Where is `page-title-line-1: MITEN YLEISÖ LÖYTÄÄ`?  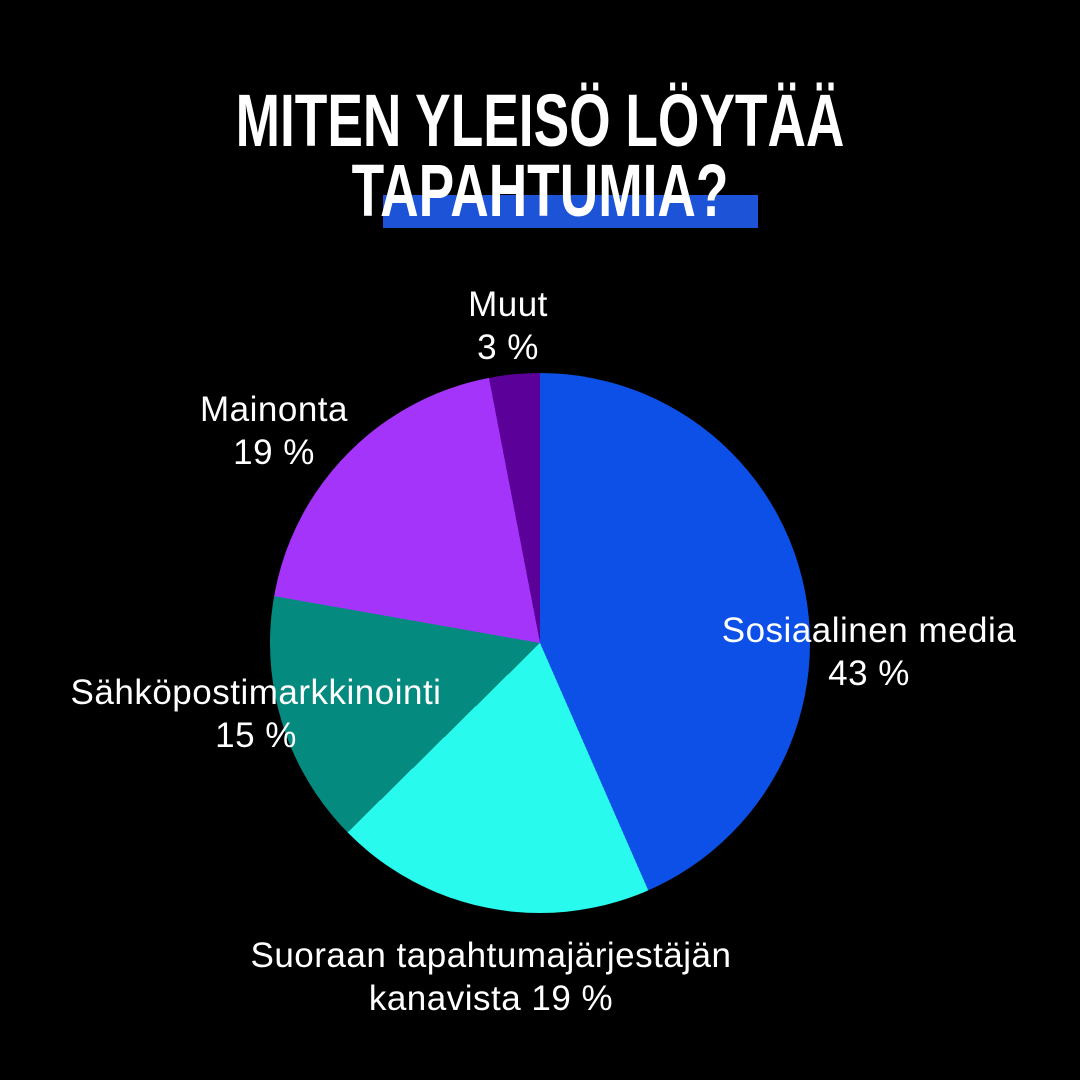 page-title-line-1: MITEN YLEISÖ LÖYTÄÄ is located at coordinates (540, 120).